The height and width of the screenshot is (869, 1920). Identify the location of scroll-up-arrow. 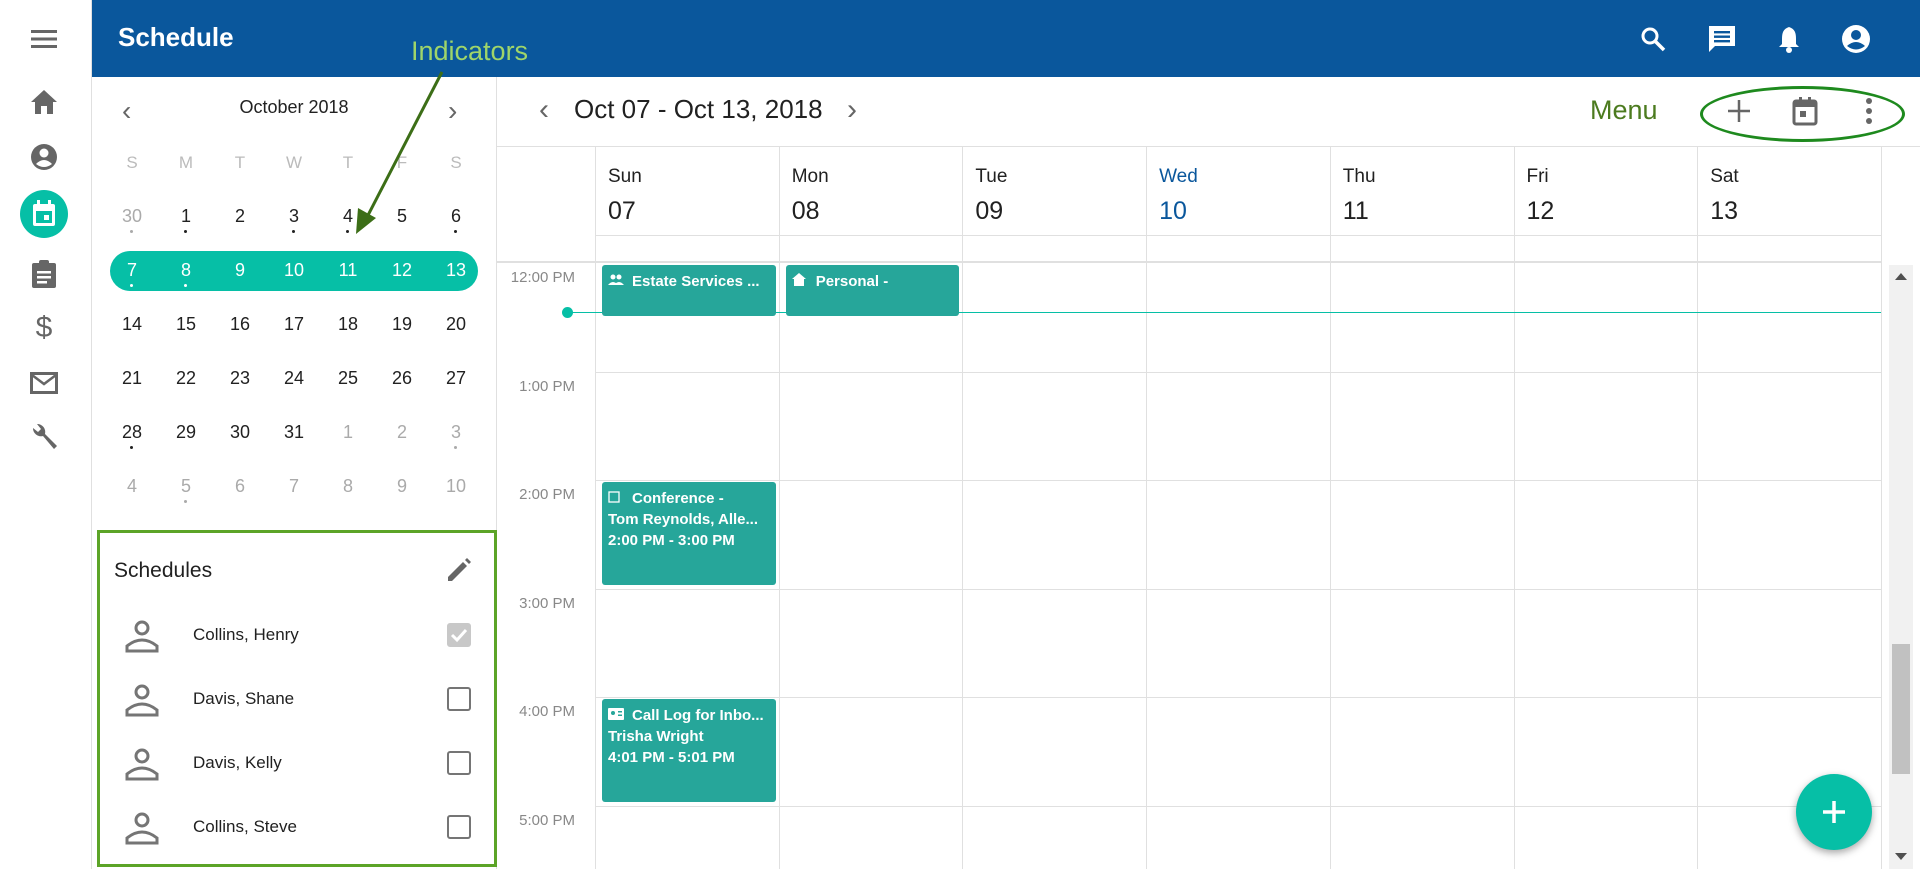
(1901, 276).